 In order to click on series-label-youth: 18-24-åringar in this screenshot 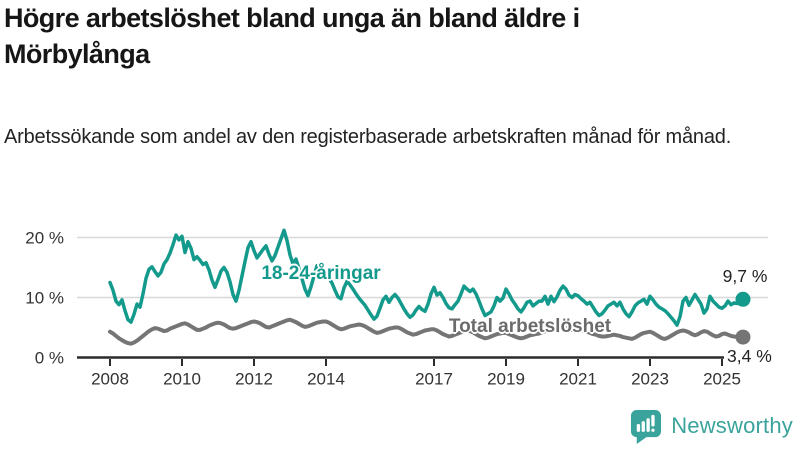, I will do `click(321, 273)`.